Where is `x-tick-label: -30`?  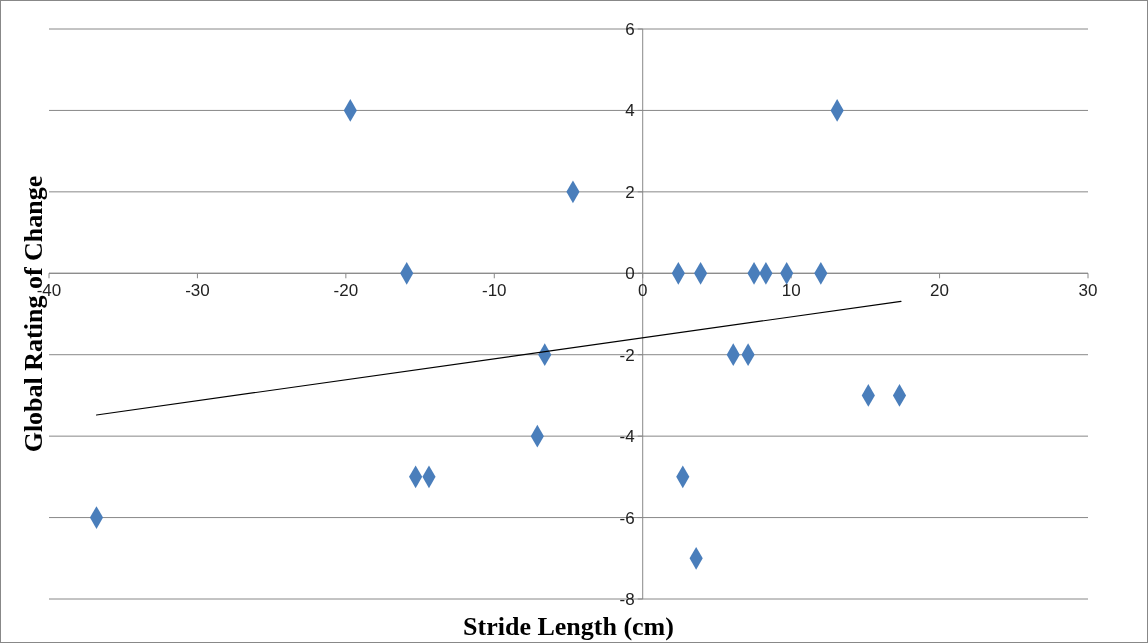
x-tick-label: -30 is located at coordinates (197, 291).